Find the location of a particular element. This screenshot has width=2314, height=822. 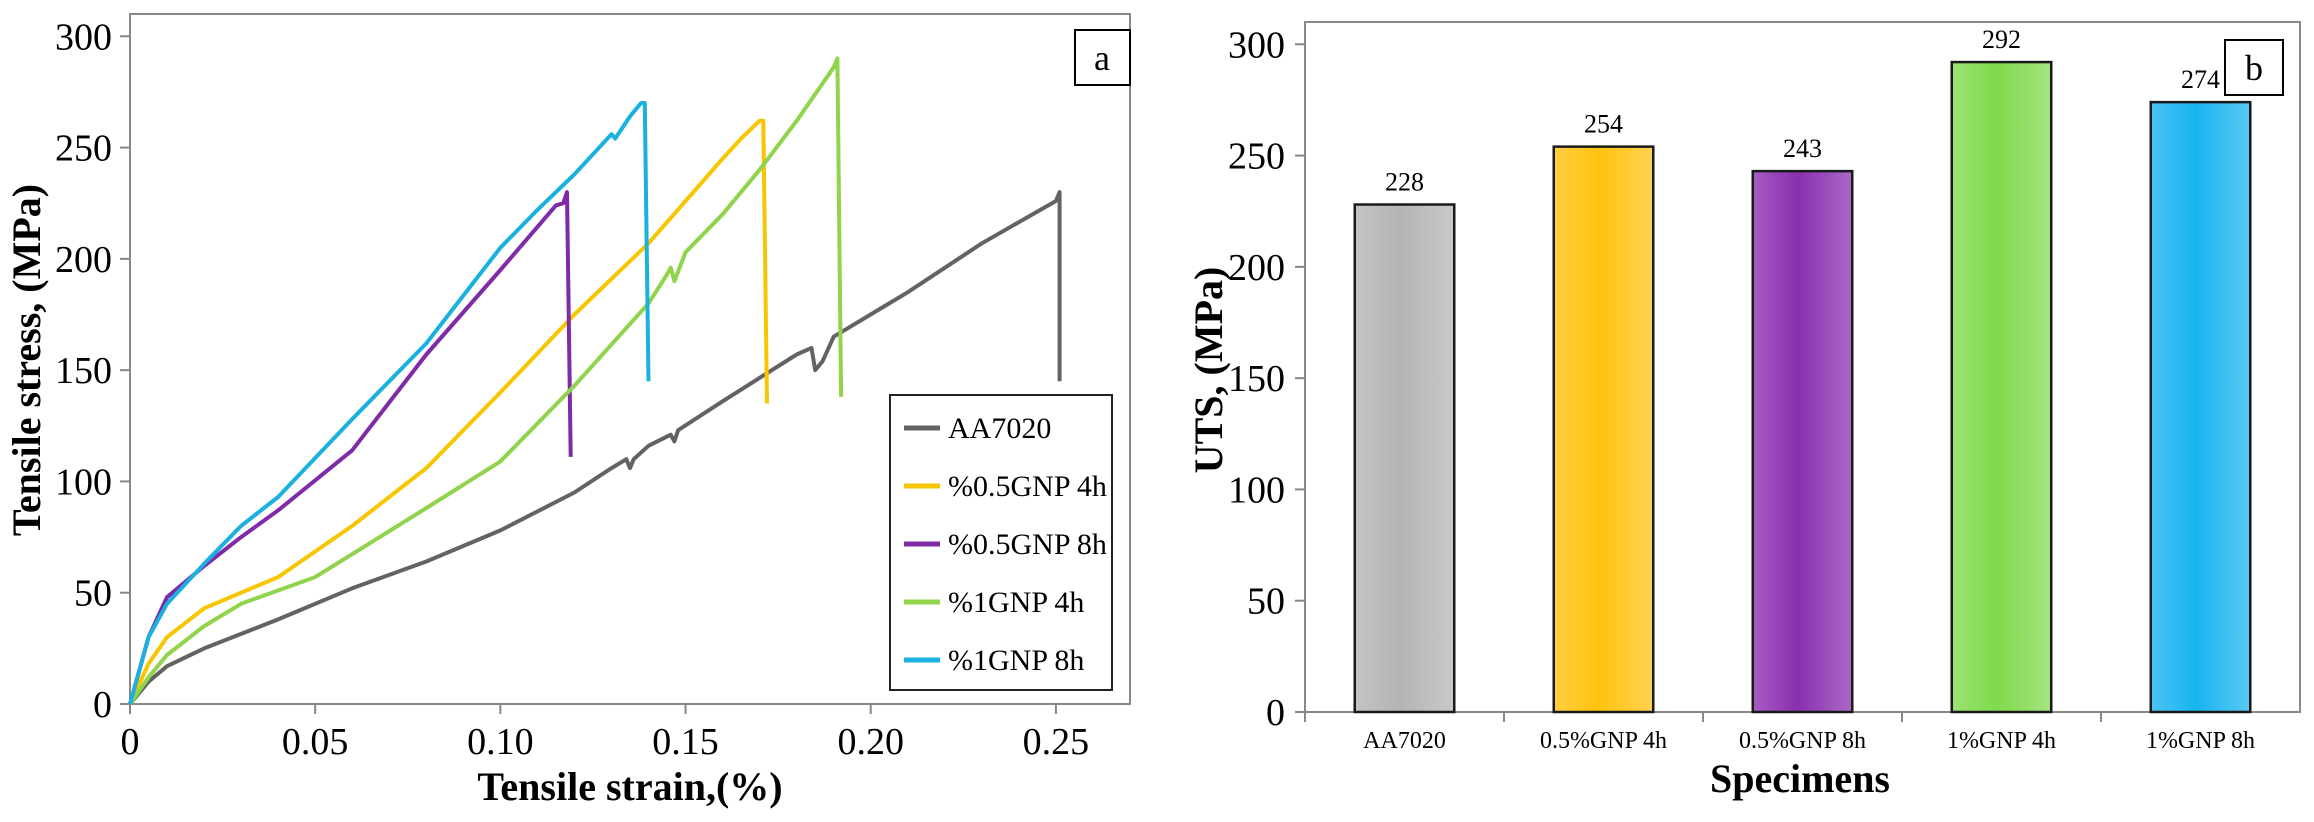

panel-b-y-axis-title: UTS, (MPa) is located at coordinates (1208, 370).